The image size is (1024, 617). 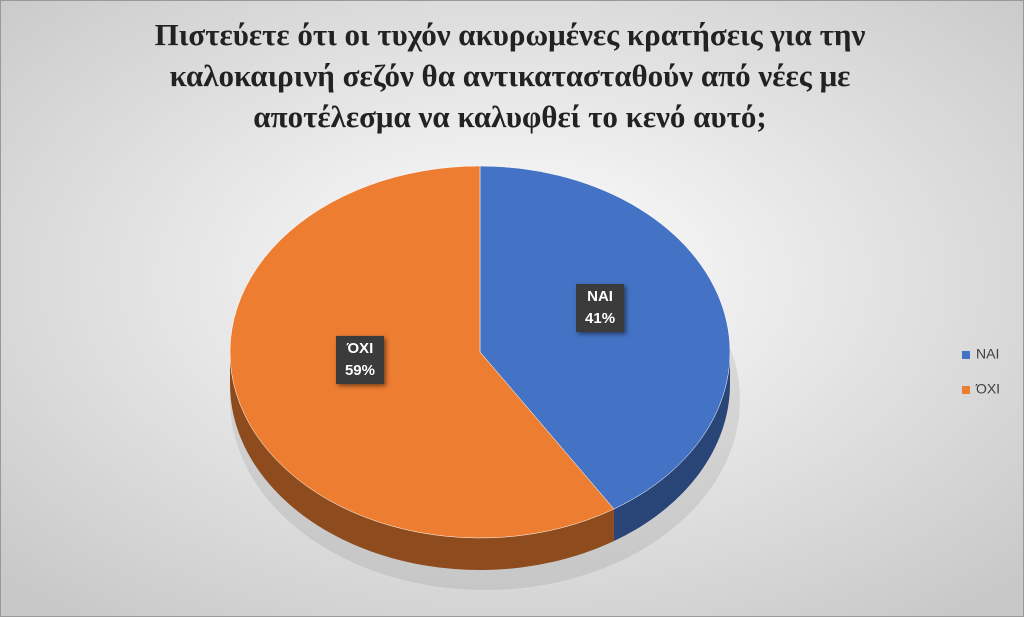 What do you see at coordinates (360, 348) in the screenshot?
I see `data-label-category: ΌΧΙ` at bounding box center [360, 348].